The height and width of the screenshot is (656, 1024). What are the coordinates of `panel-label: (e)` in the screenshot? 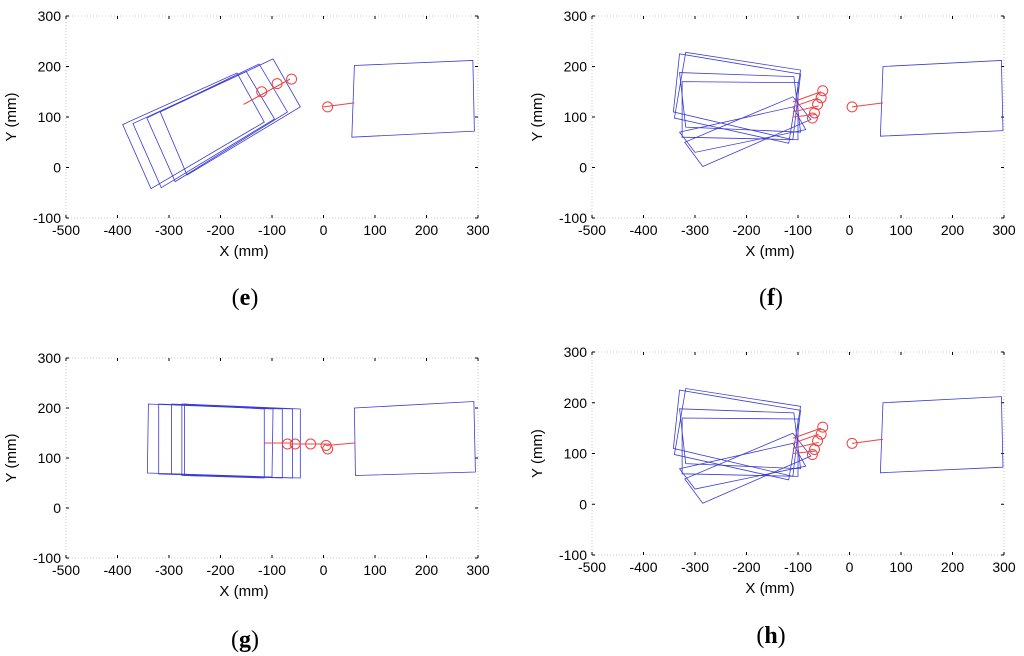 It's located at (245, 298).